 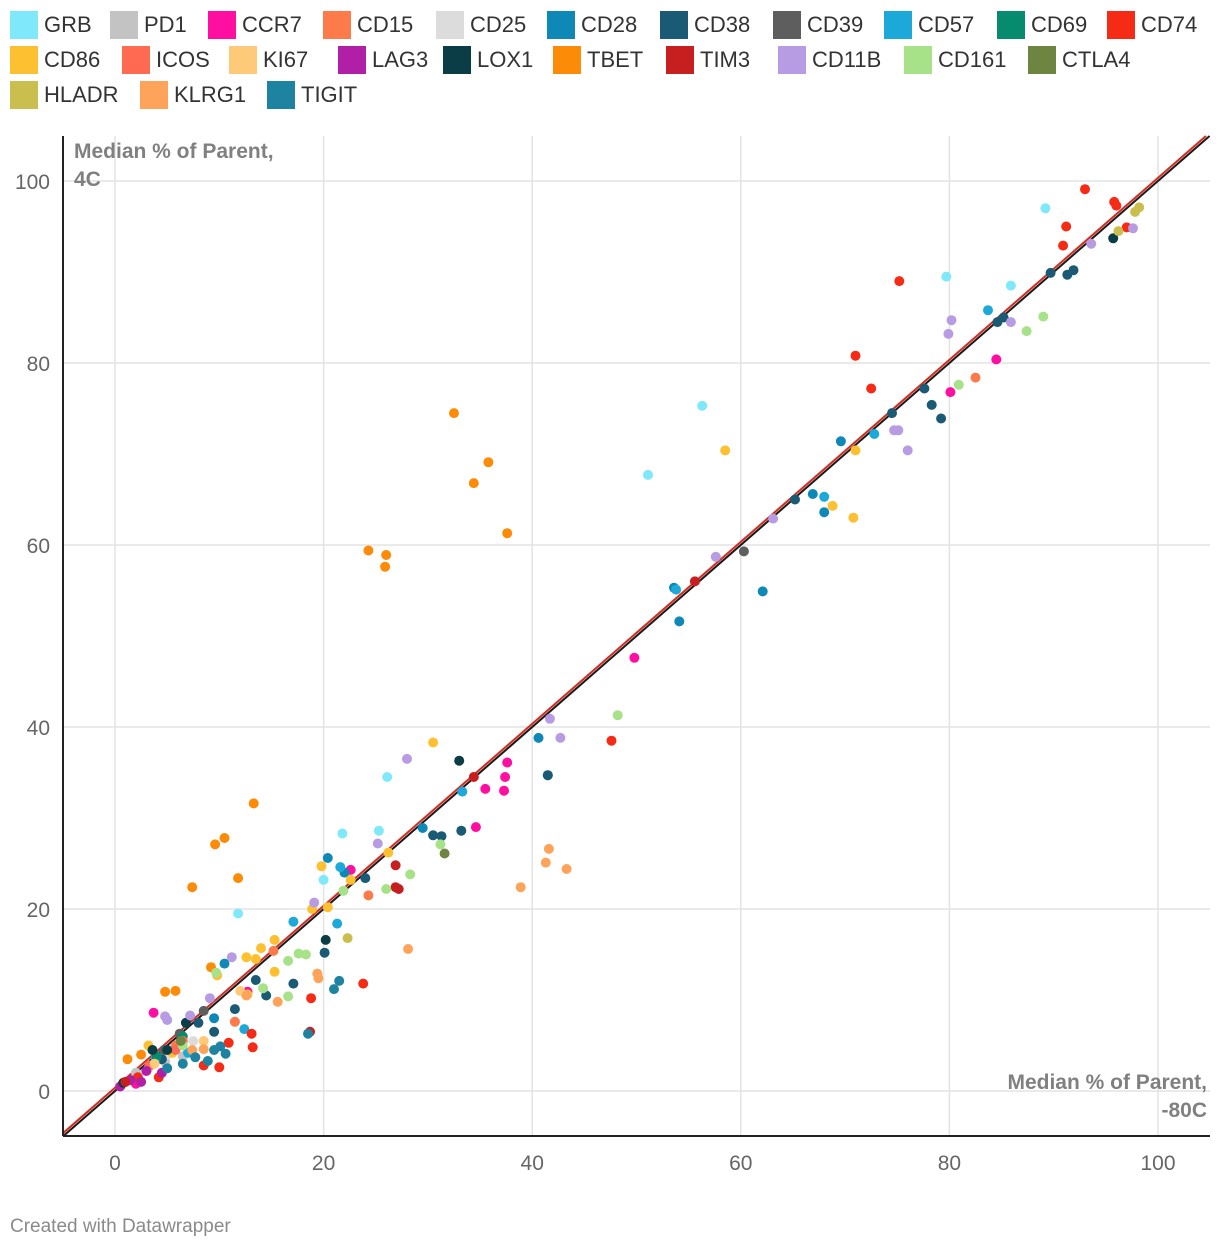 I want to click on footer-credit: Created with Datawrapper, so click(x=120, y=1226).